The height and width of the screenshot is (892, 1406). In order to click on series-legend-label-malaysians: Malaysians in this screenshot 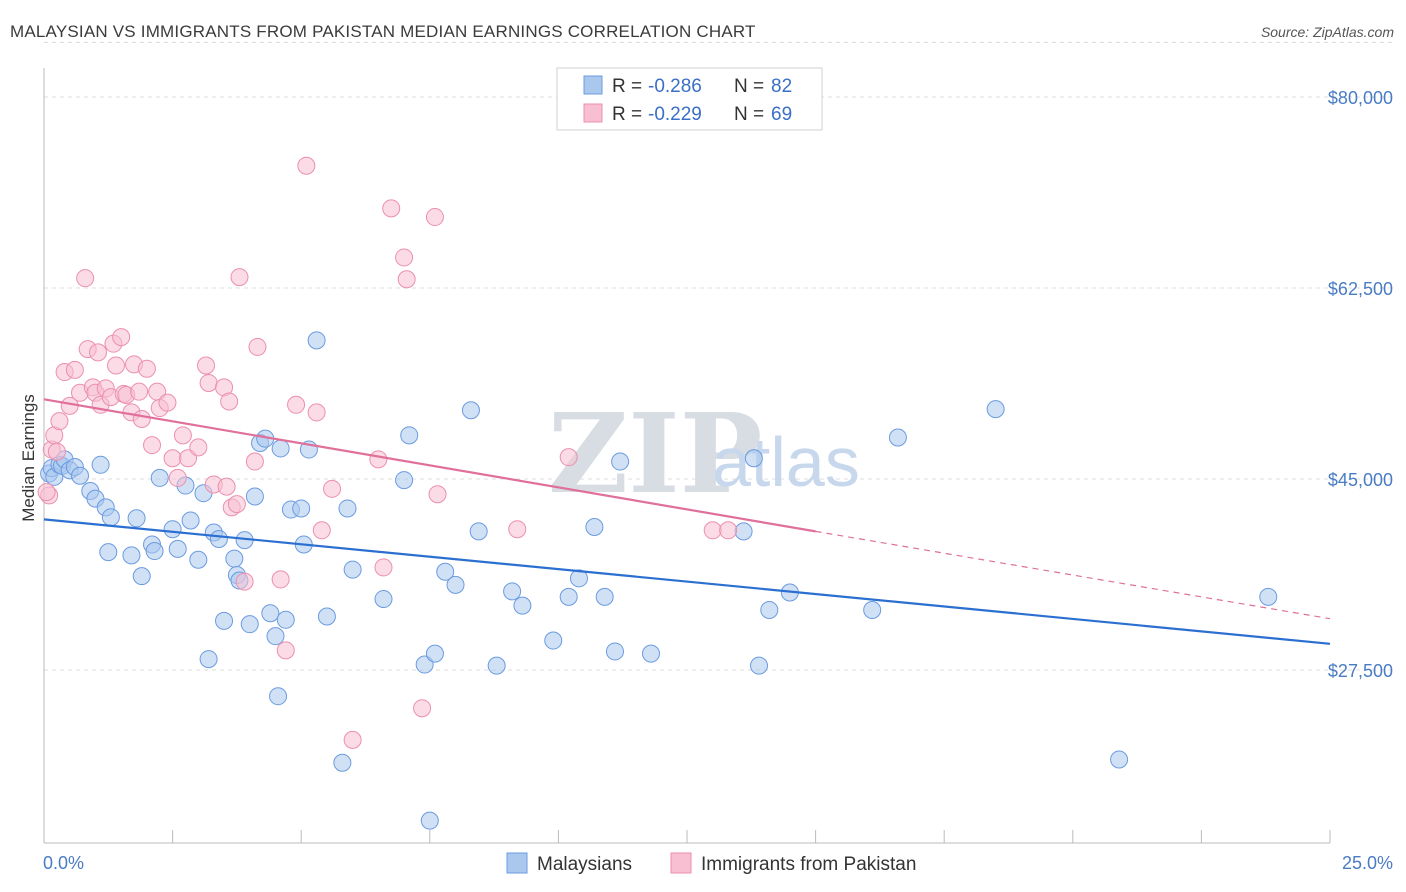, I will do `click(584, 864)`.